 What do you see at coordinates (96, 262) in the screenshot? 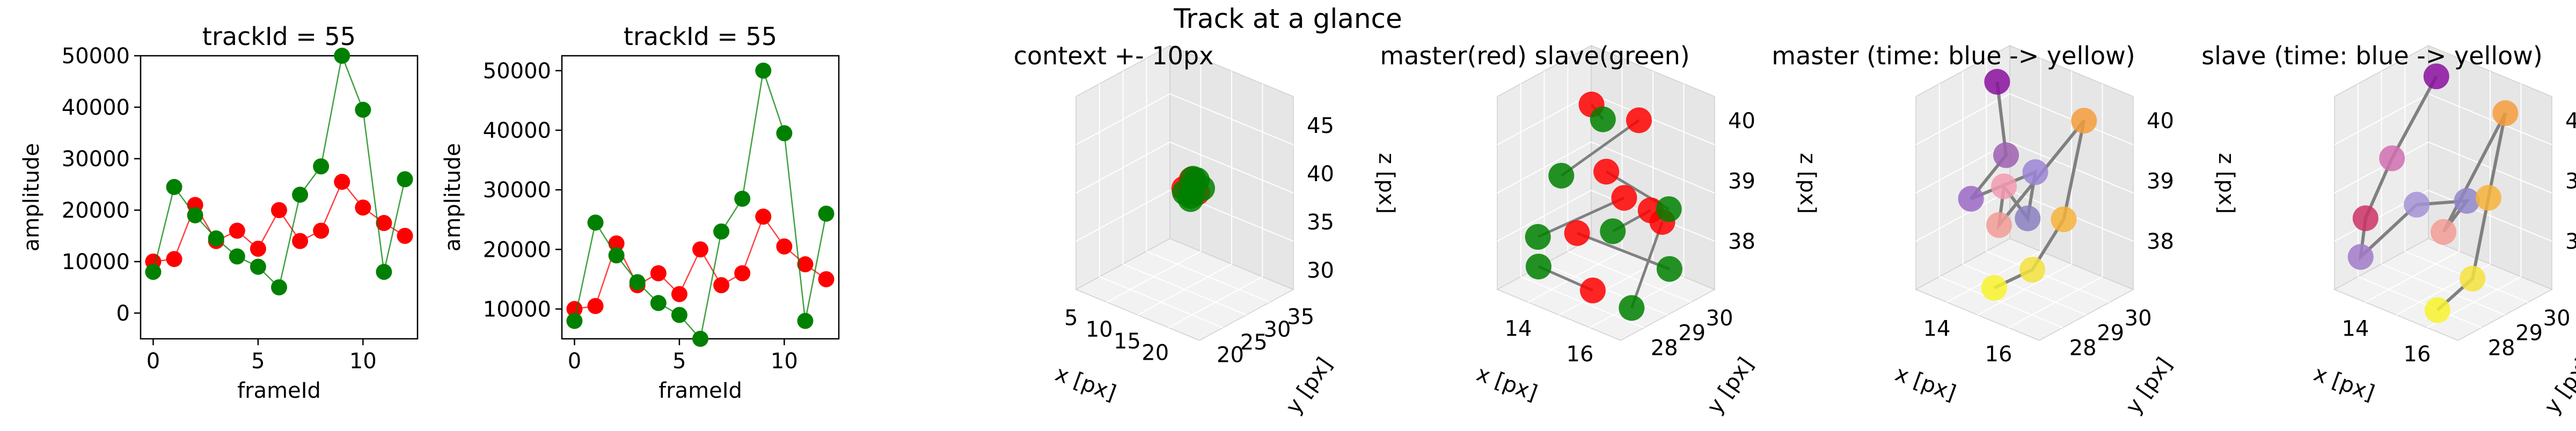
I see `y-tick-label: 10000` at bounding box center [96, 262].